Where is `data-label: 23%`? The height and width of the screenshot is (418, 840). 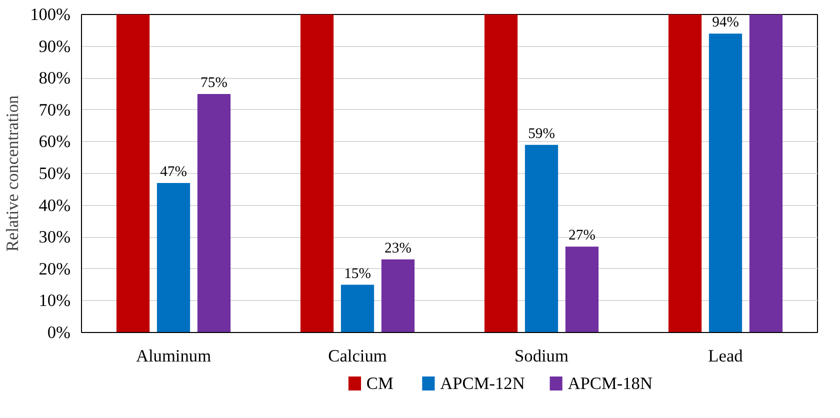 data-label: 23% is located at coordinates (398, 248).